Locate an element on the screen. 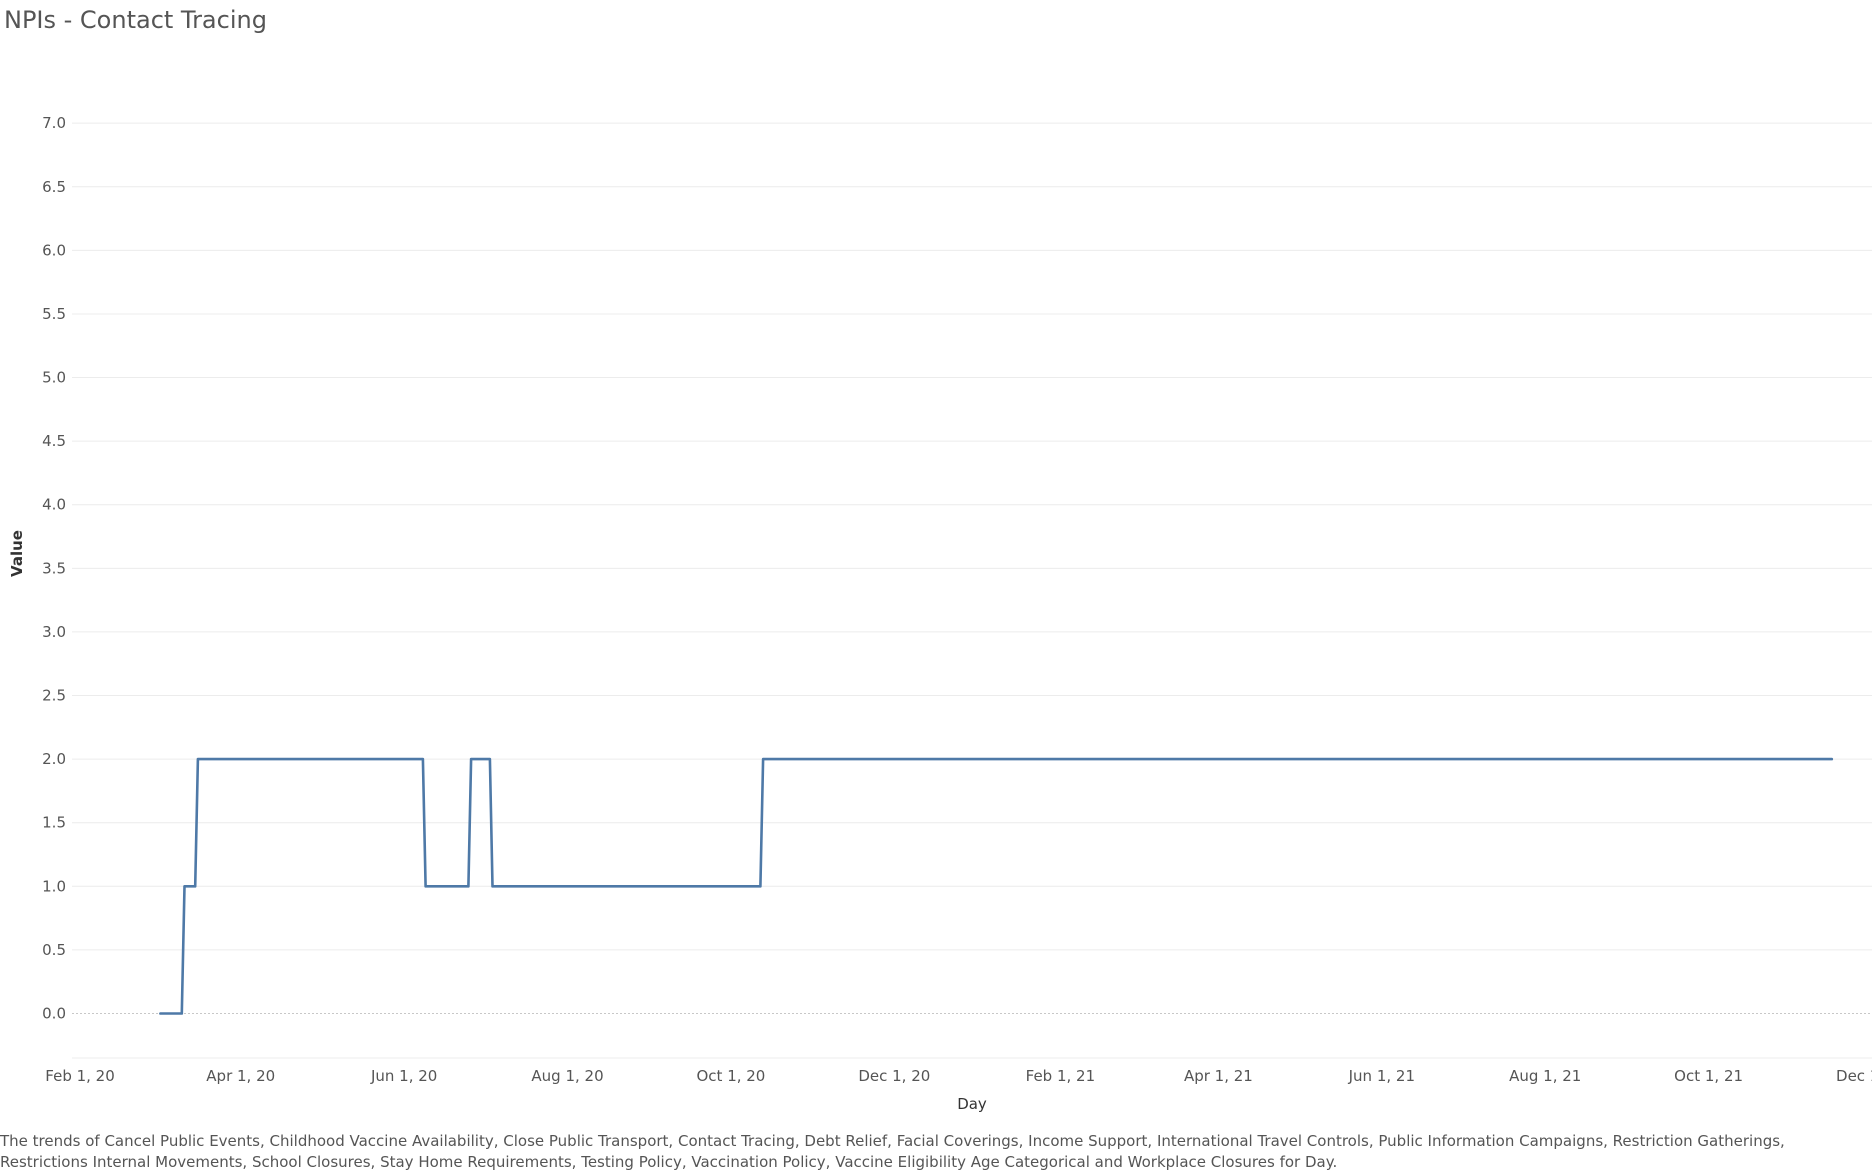 Image resolution: width=1872 pixels, height=1173 pixels. x-tick-label: Aug 1, 21 is located at coordinates (1545, 1076).